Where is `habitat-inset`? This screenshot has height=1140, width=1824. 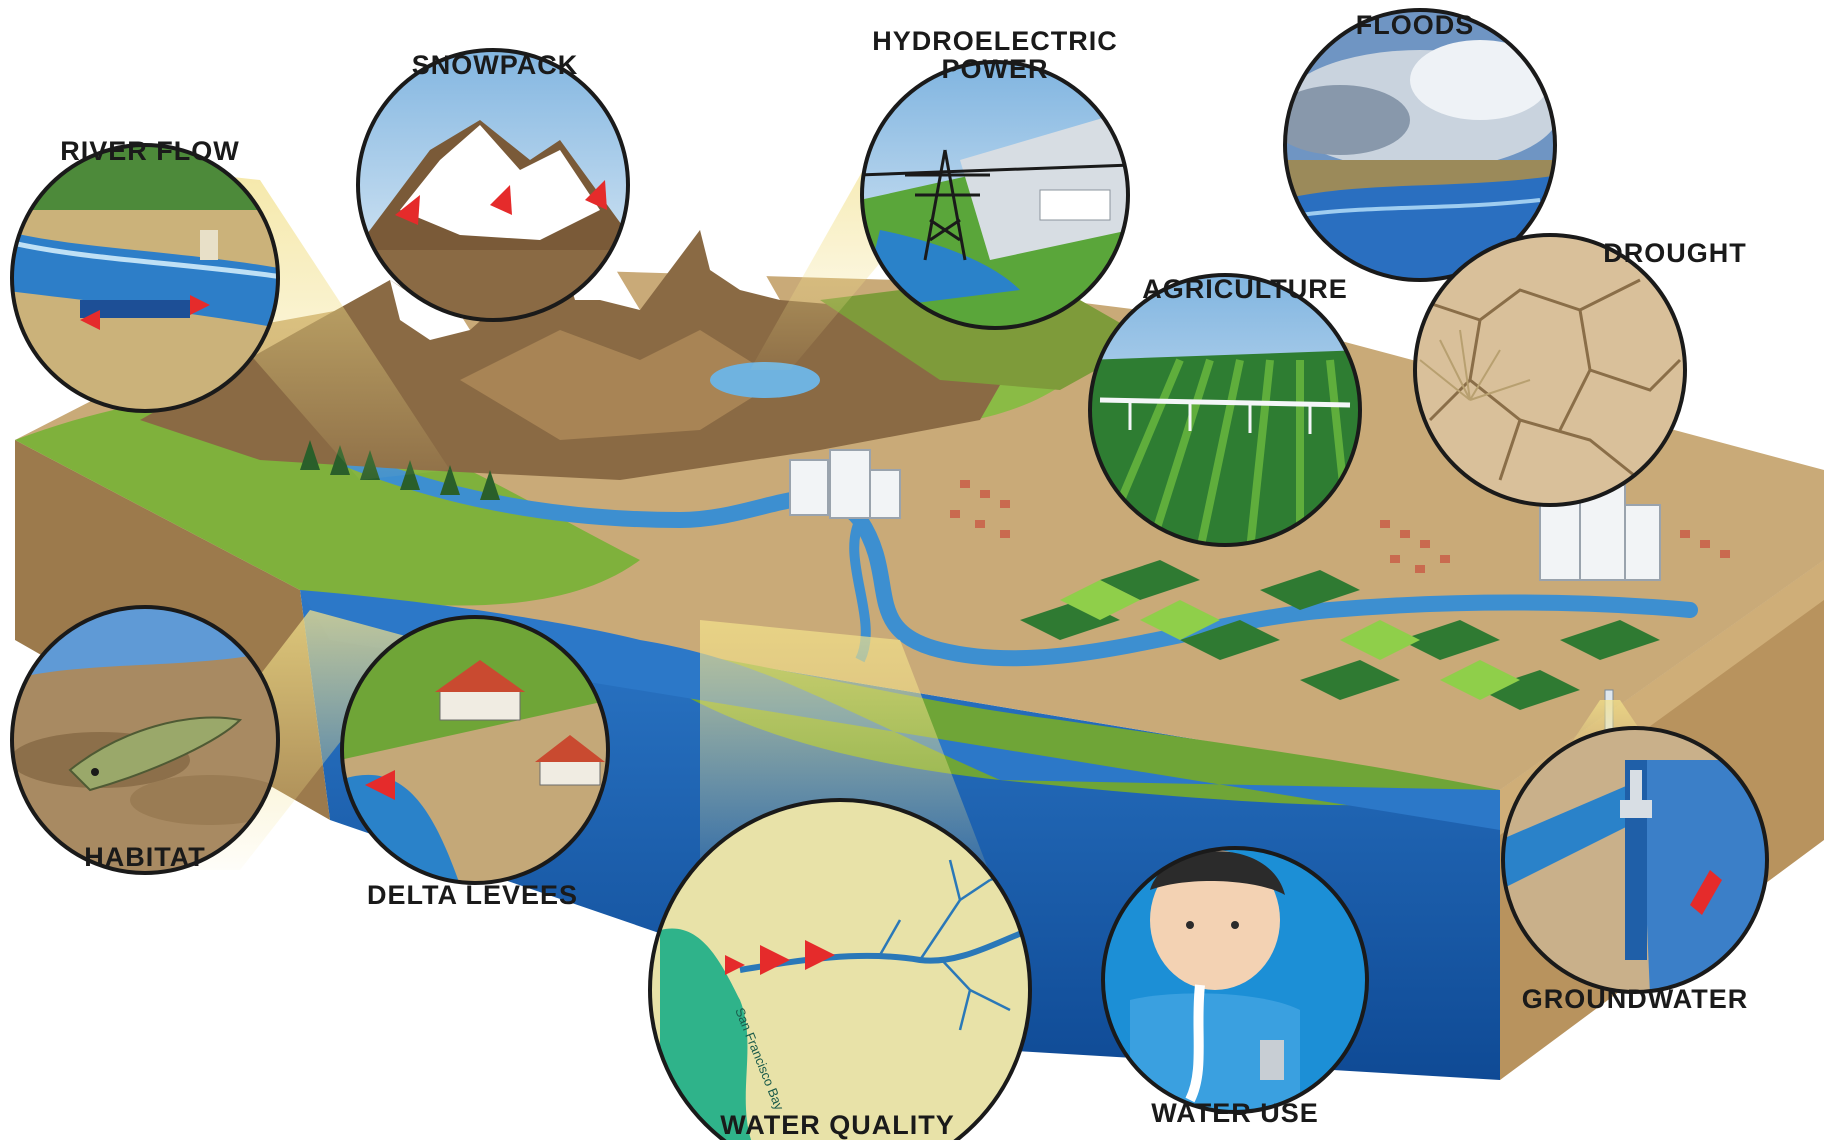 habitat-inset is located at coordinates (145, 740).